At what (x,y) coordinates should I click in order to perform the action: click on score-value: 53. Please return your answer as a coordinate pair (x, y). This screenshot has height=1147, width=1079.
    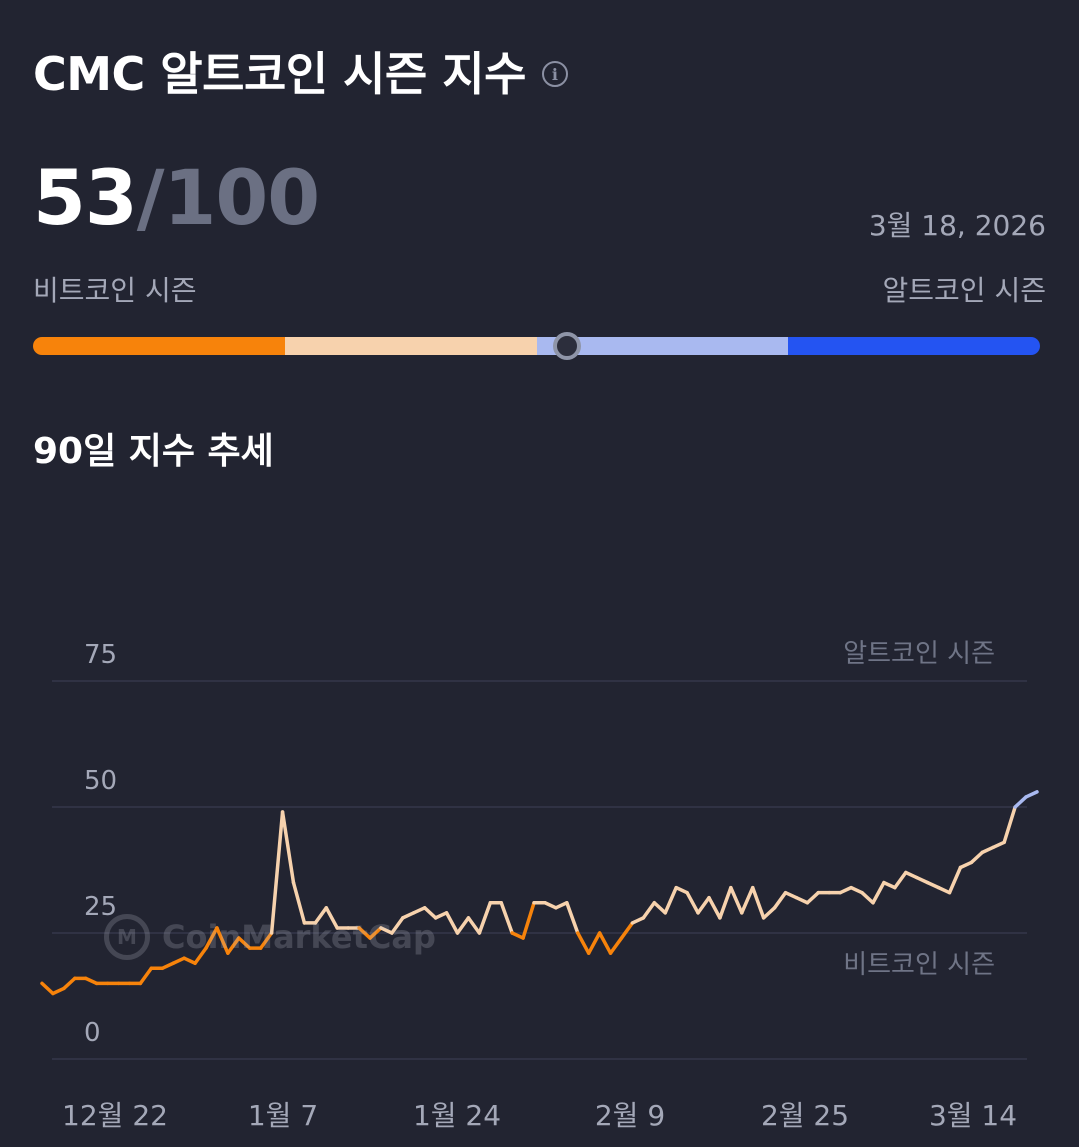
    Looking at the image, I should click on (85, 197).